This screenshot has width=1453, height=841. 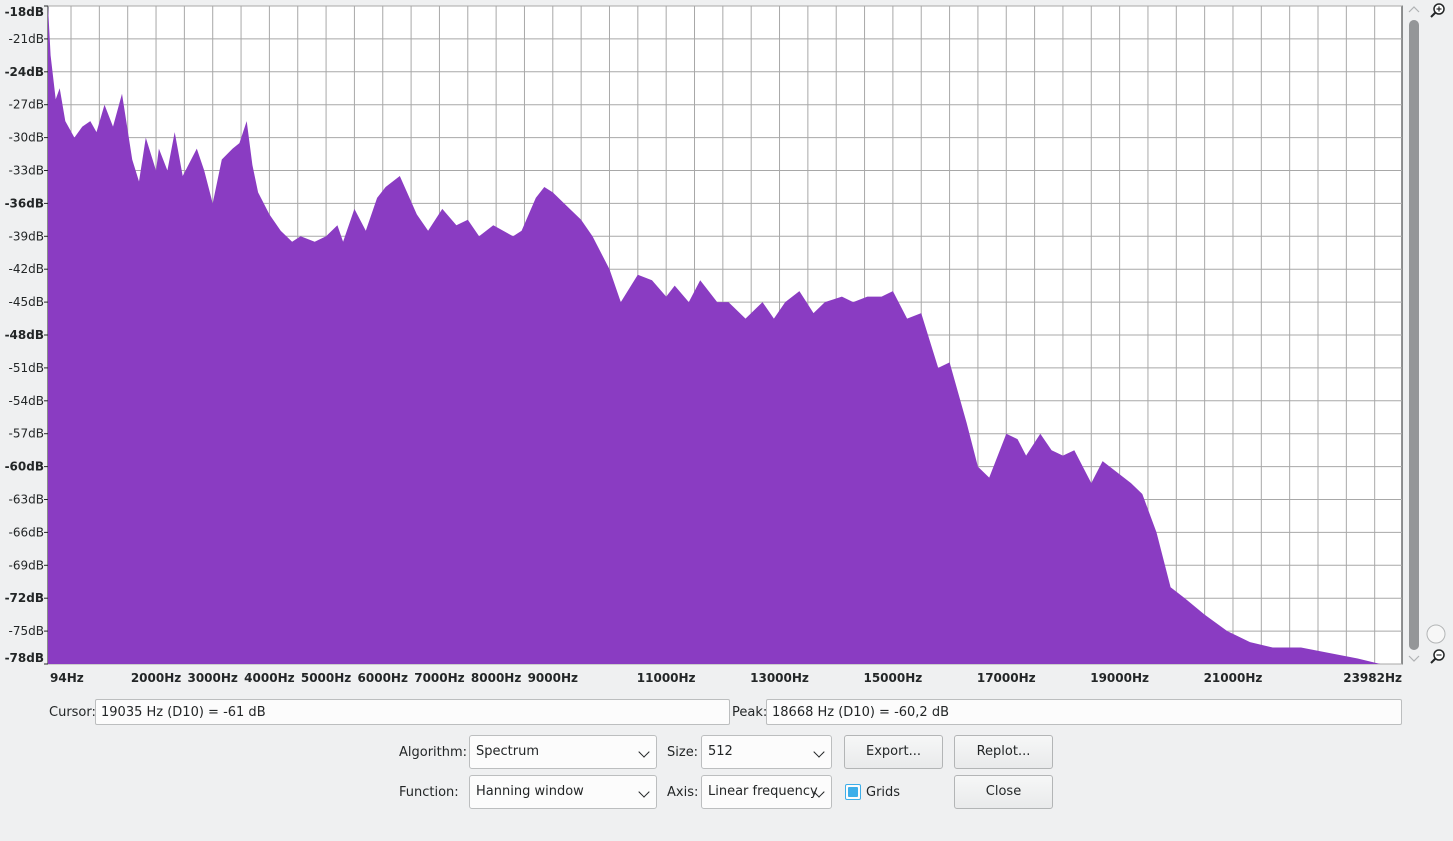 What do you see at coordinates (1003, 792) in the screenshot?
I see `close-button: Close` at bounding box center [1003, 792].